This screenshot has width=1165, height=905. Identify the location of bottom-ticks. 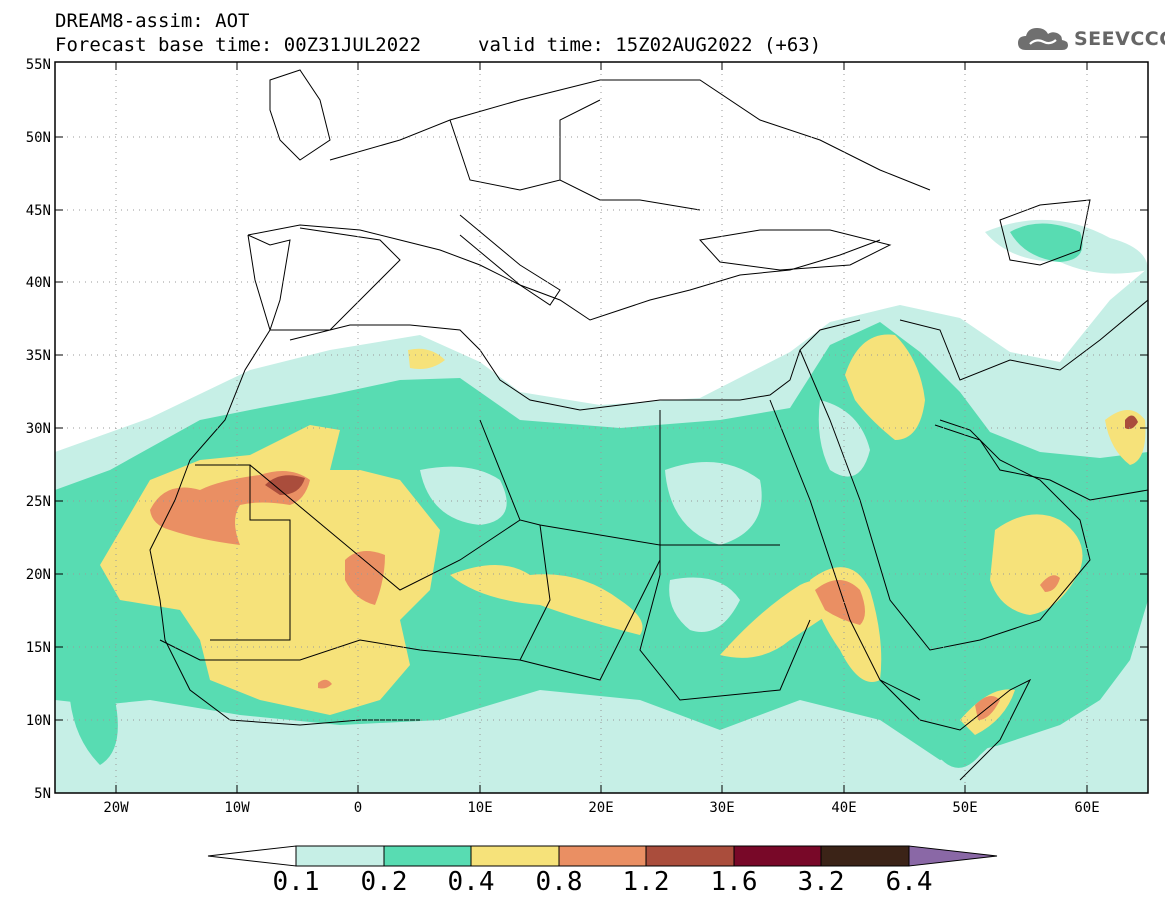
(601, 789).